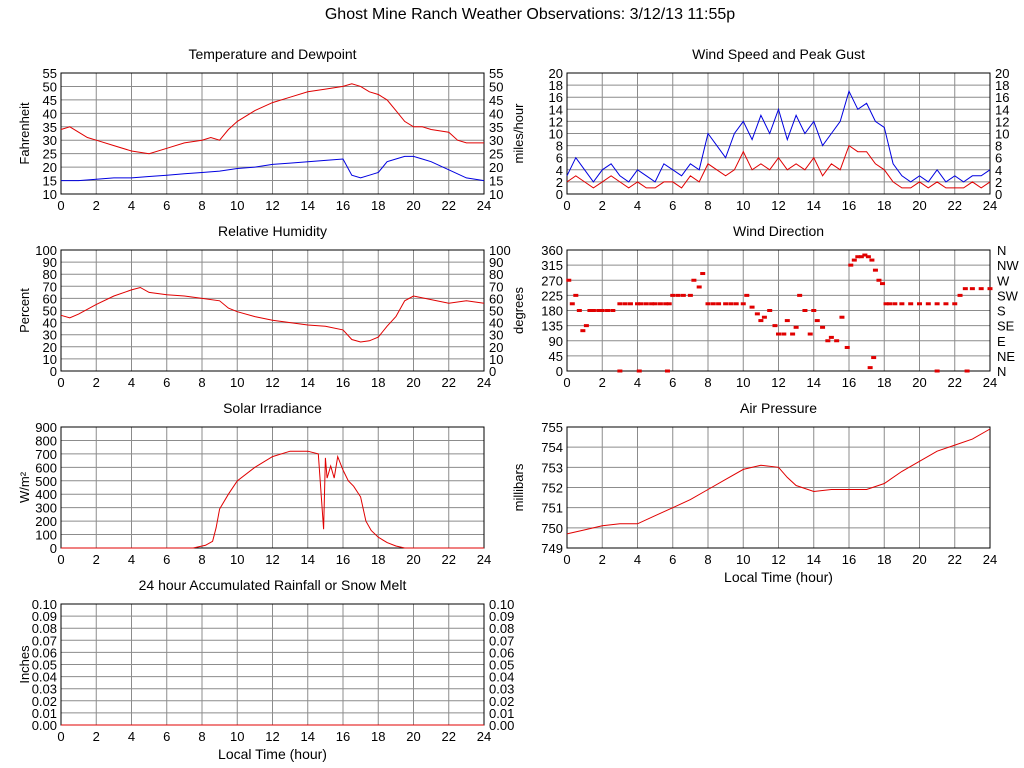 The height and width of the screenshot is (768, 1024). I want to click on y-tick-label-right: 60, so click(496, 298).